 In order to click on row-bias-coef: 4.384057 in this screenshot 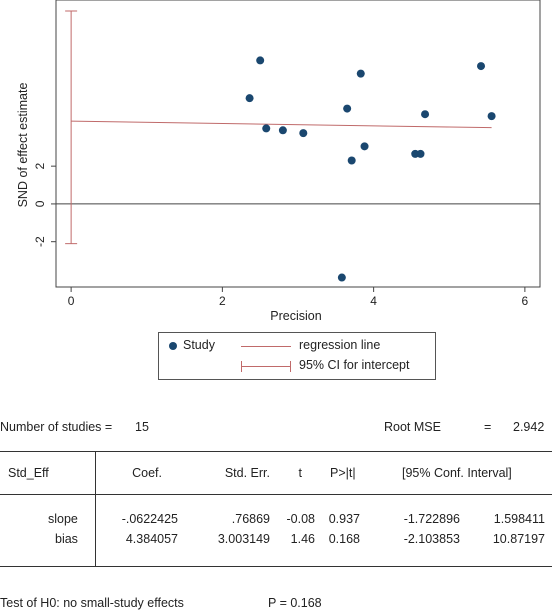, I will do `click(151, 539)`.